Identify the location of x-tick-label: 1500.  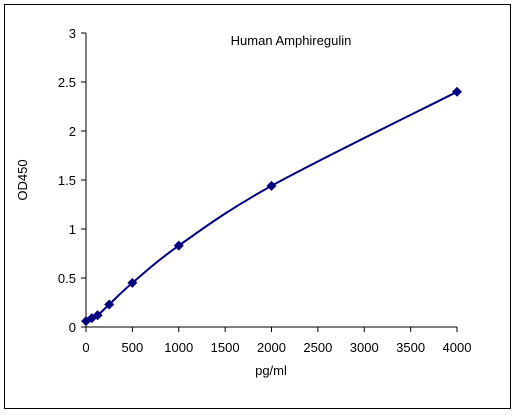
(225, 347).